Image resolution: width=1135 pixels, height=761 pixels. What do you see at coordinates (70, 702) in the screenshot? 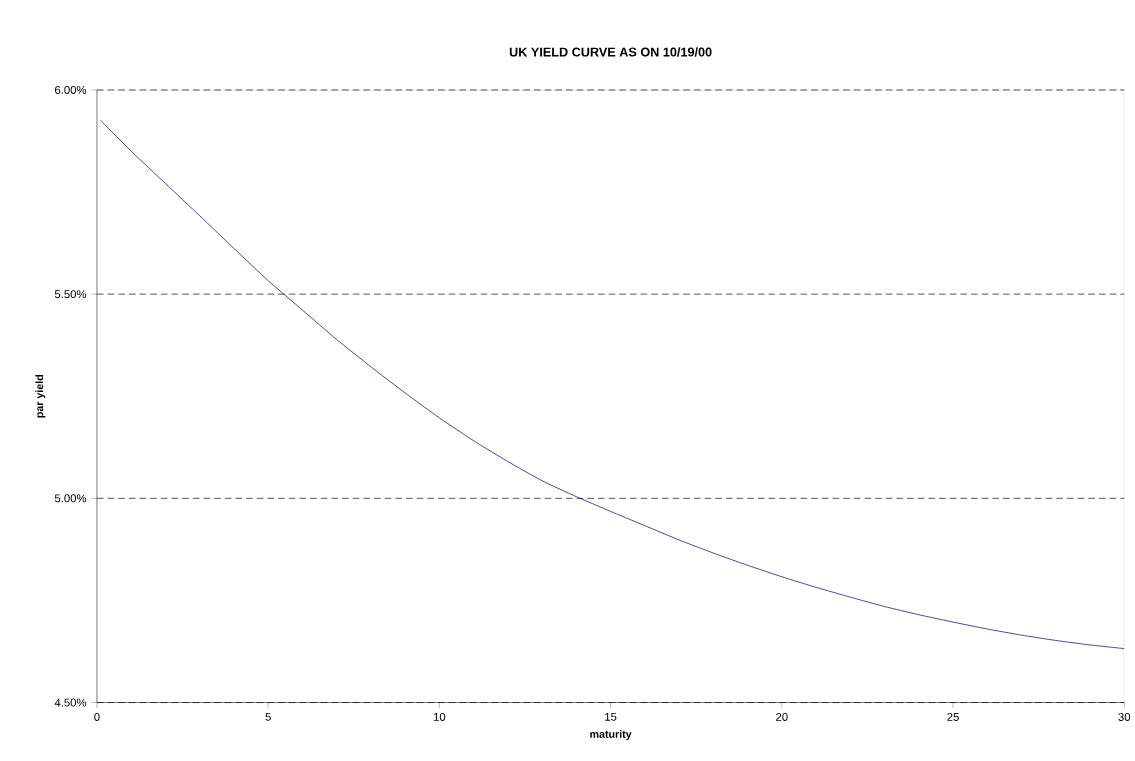
I see `y-tick-label: 4.50%` at bounding box center [70, 702].